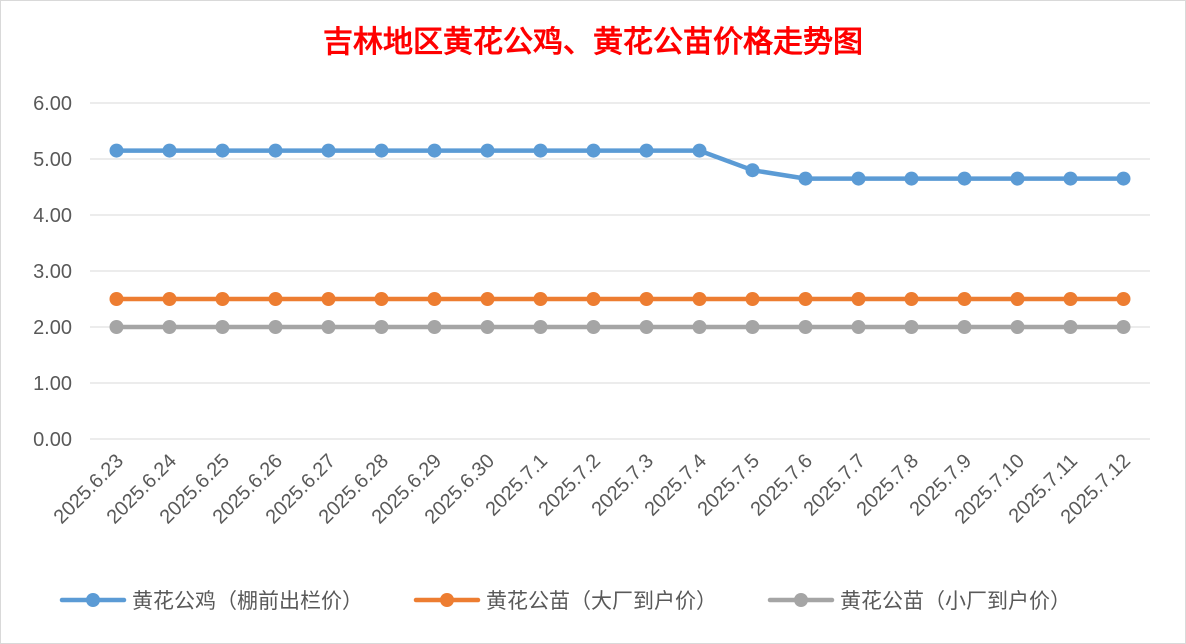 The image size is (1186, 644). Describe the element at coordinates (247, 601) in the screenshot. I see `legend-label: 黄花公鸡（棚前出栏价）` at that location.